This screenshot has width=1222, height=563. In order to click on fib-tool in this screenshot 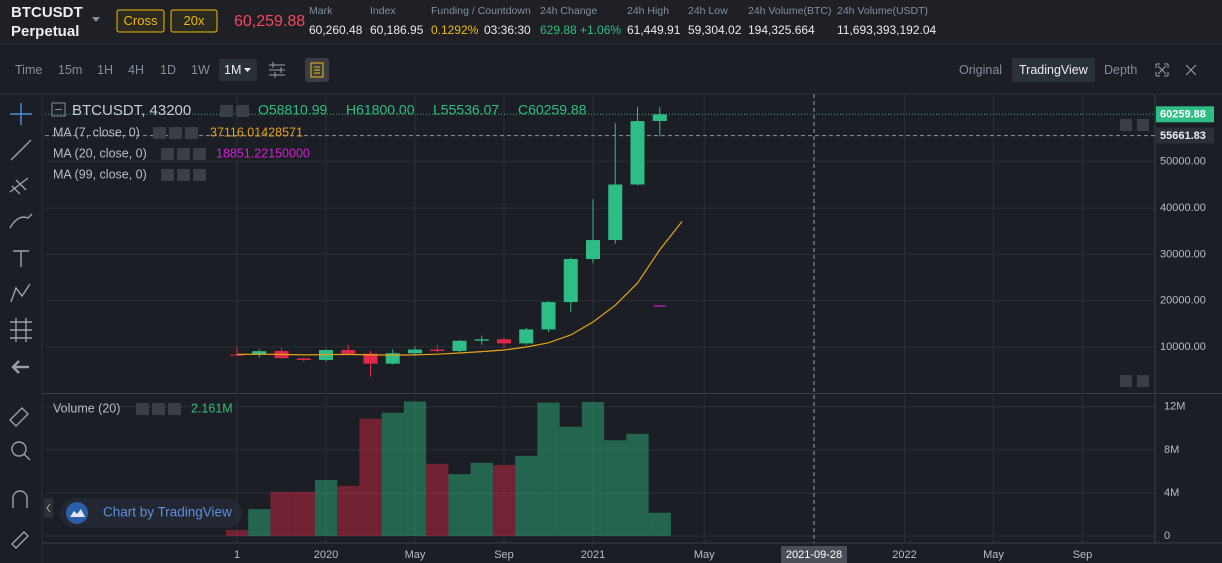, I will do `click(19, 186)`.